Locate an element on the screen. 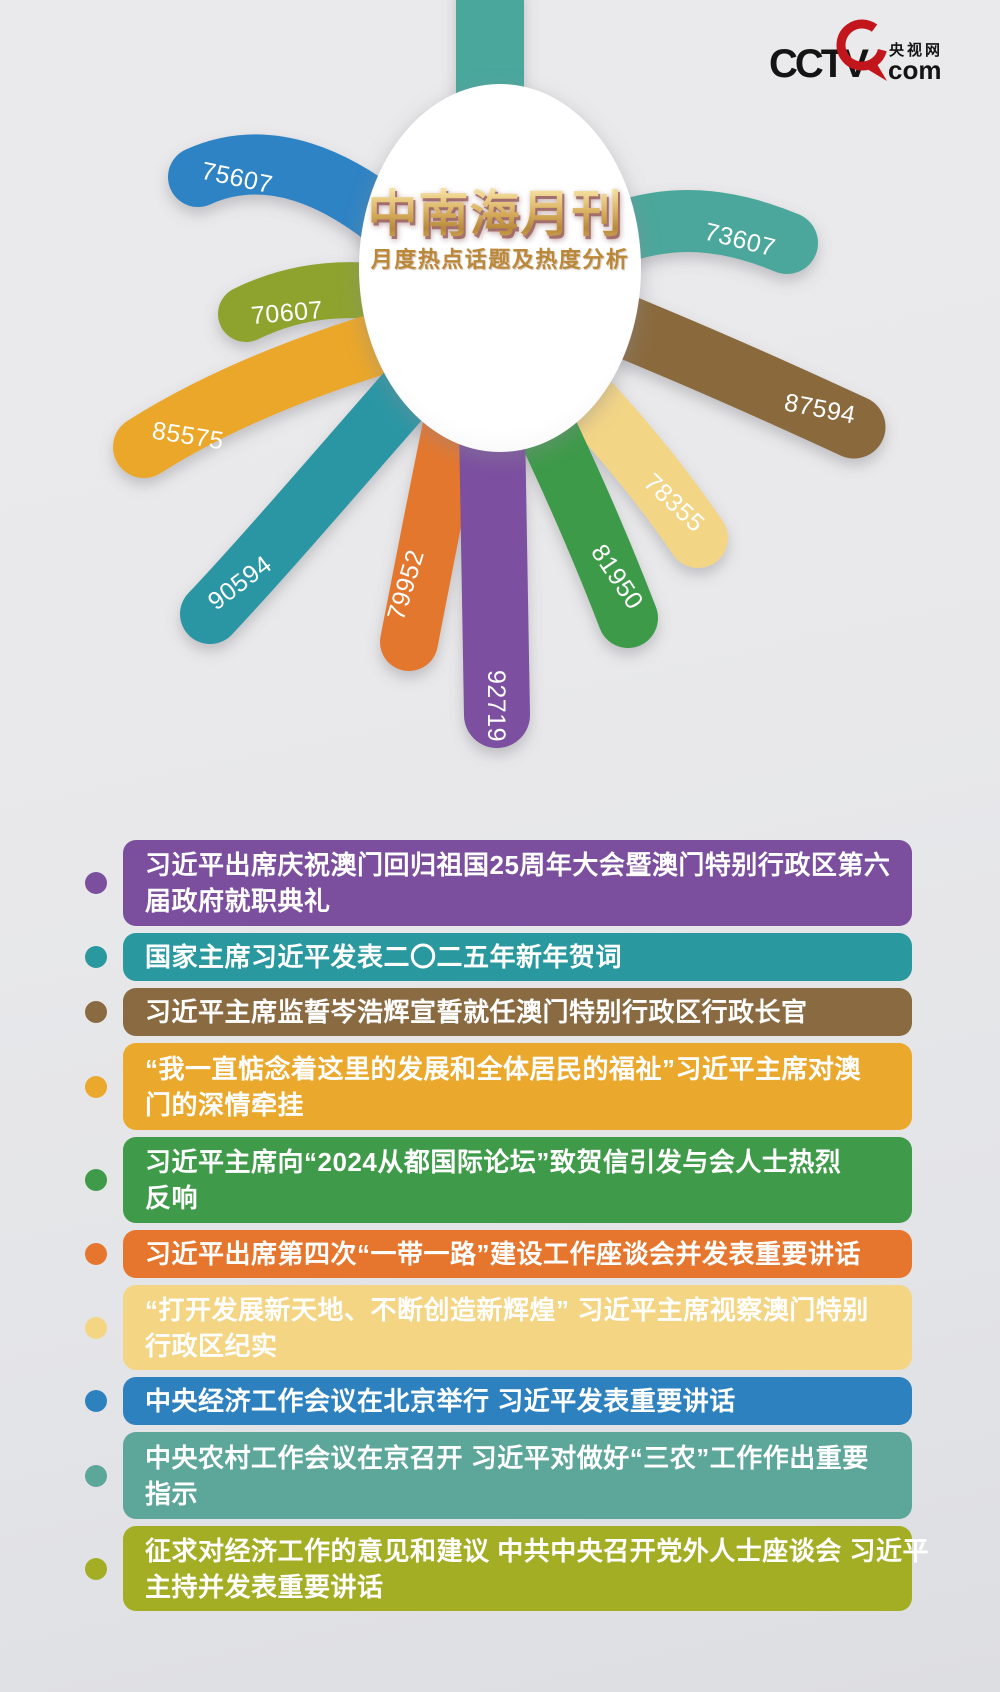 The width and height of the screenshot is (1000, 1692). petal-value-label: 92719 is located at coordinates (496, 706).